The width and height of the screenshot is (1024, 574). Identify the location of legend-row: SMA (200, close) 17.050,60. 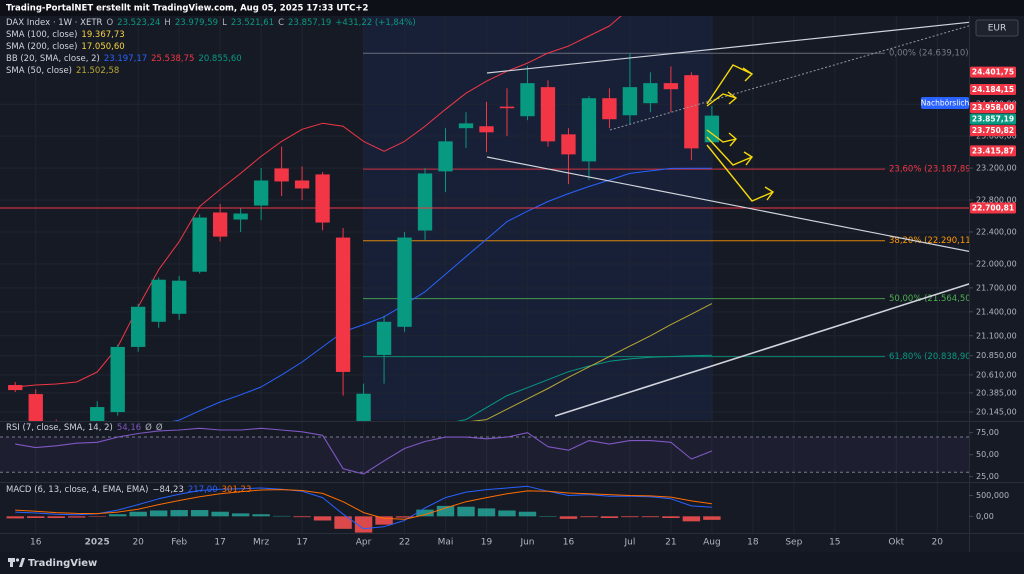
(213, 47).